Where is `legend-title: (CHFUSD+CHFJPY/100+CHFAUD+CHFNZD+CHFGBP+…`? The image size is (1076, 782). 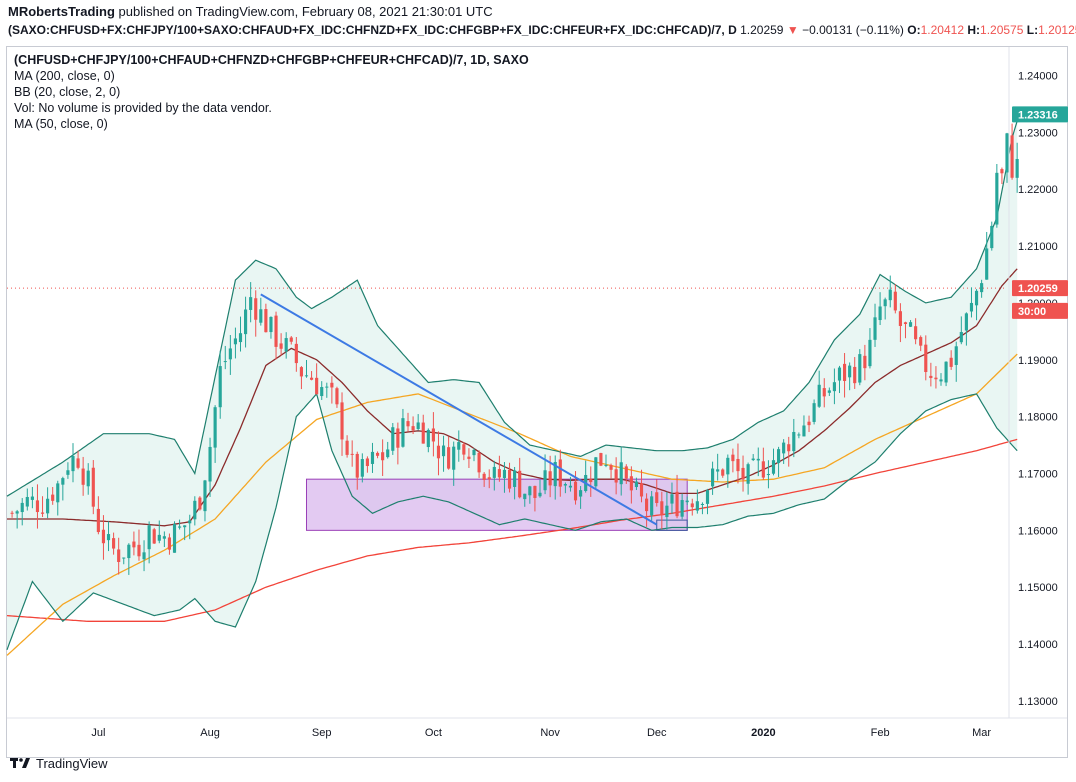
legend-title: (CHFUSD+CHFJPY/100+CHFAUD+CHFNZD+CHFGBP+… is located at coordinates (271, 60).